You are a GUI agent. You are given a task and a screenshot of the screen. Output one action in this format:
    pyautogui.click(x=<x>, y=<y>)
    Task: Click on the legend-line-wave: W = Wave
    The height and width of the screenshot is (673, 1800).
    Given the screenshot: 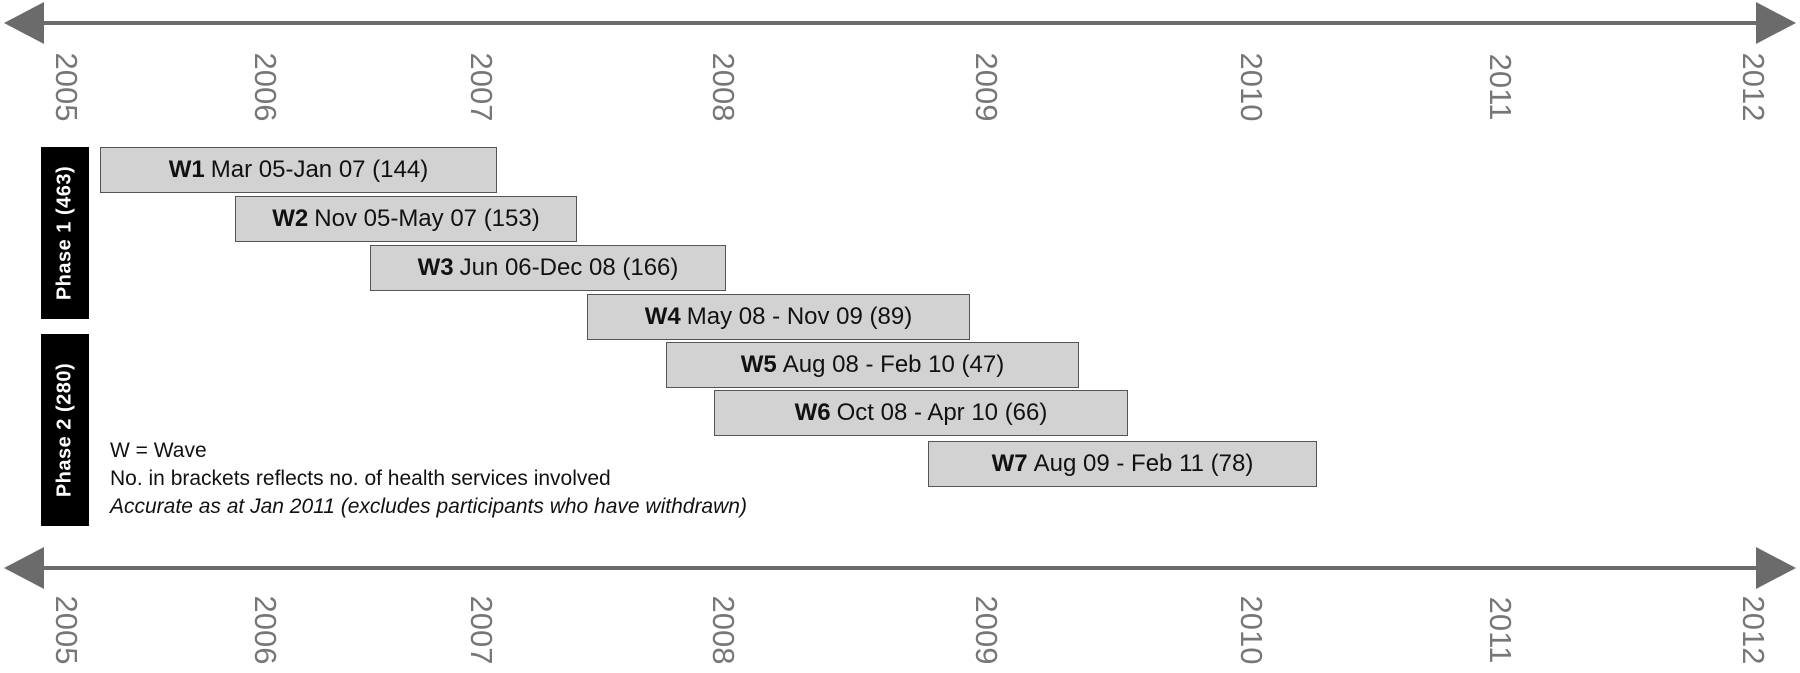 What is the action you would take?
    pyautogui.click(x=158, y=450)
    